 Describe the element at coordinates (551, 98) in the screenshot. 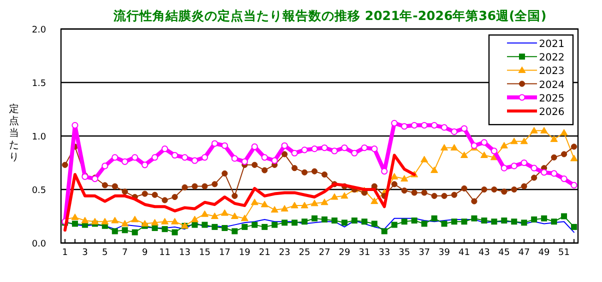

I see `legend-label: 2025` at that location.